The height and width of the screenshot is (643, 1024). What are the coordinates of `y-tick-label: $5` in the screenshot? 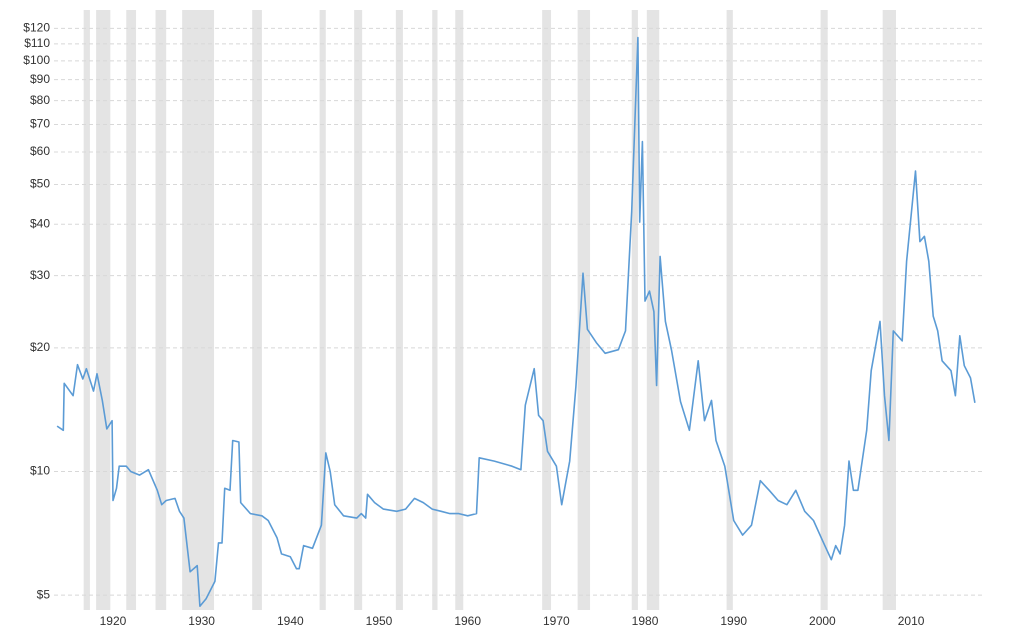 It's located at (44, 594).